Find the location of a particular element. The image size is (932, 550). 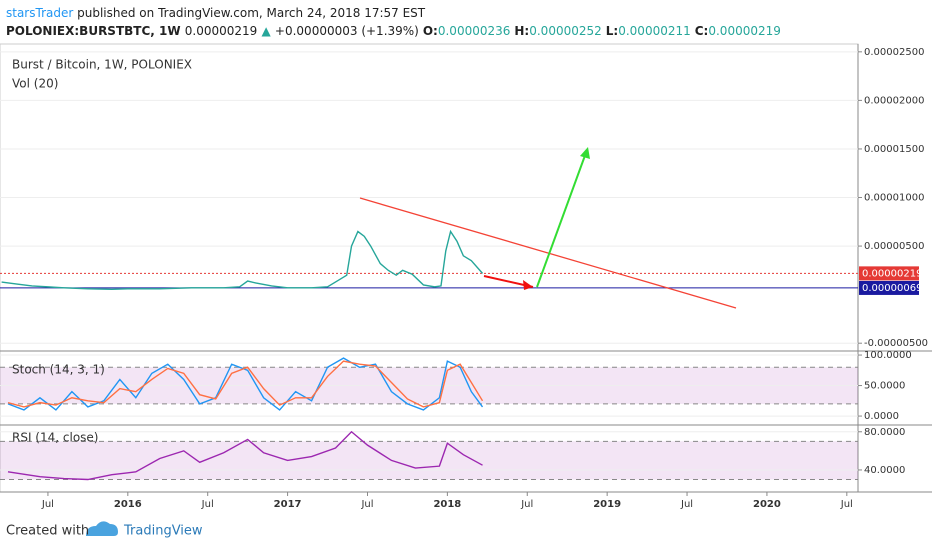

y-tick-label: 0.00001000 is located at coordinates (894, 198).